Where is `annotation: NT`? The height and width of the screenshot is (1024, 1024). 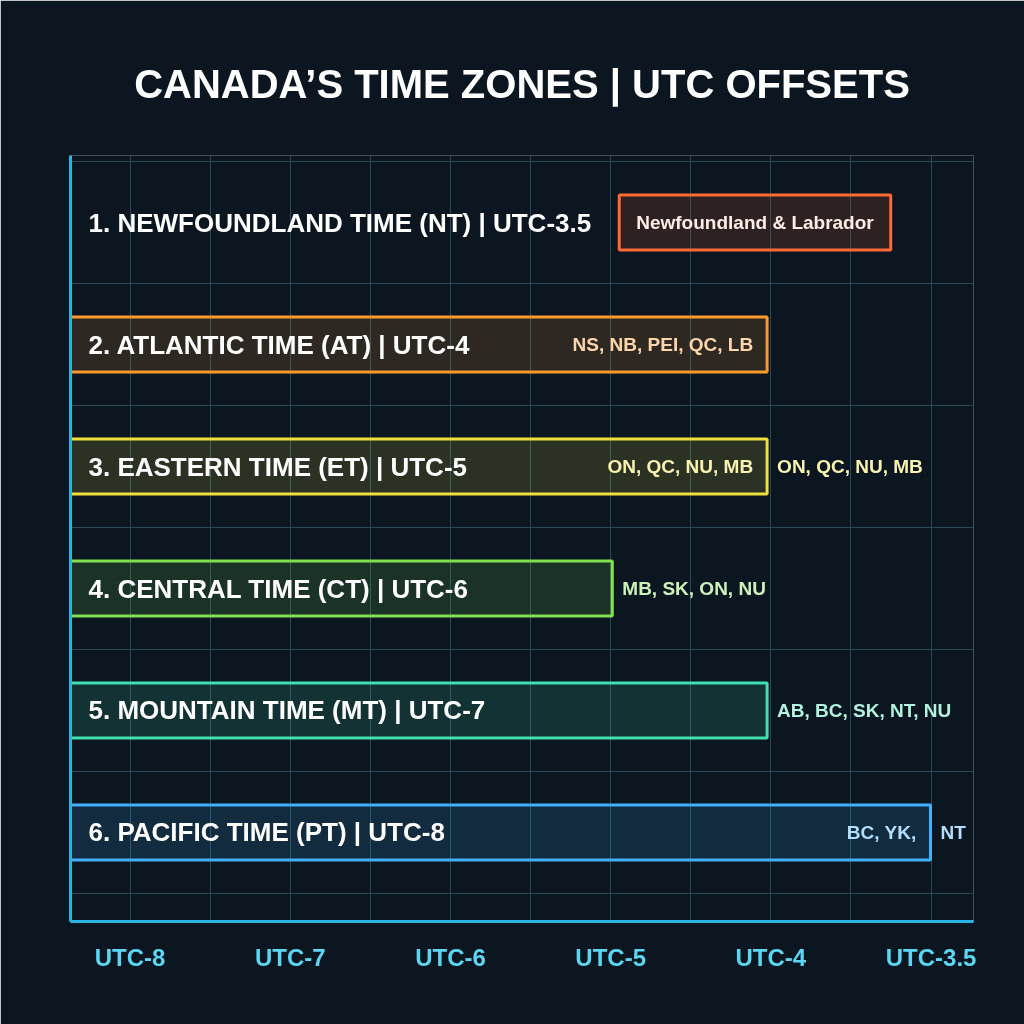
annotation: NT is located at coordinates (953, 832).